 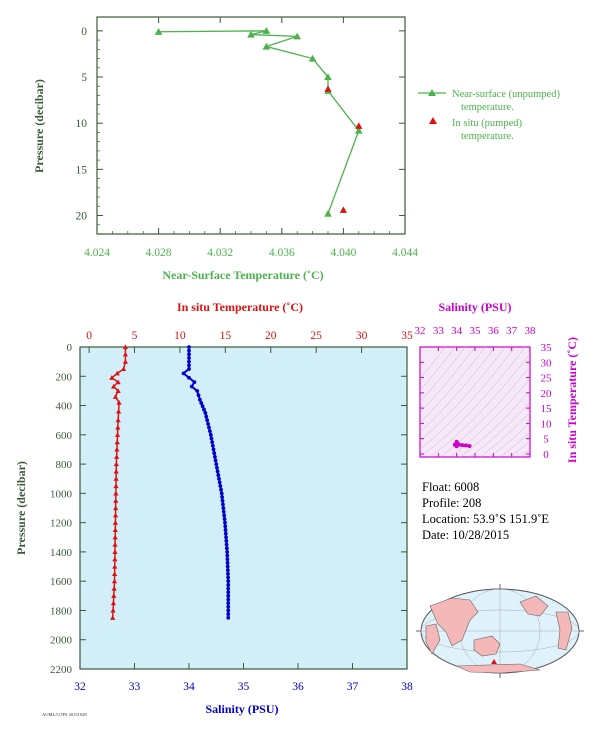 I want to click on ts-sal-tick-label: 33, so click(x=439, y=331).